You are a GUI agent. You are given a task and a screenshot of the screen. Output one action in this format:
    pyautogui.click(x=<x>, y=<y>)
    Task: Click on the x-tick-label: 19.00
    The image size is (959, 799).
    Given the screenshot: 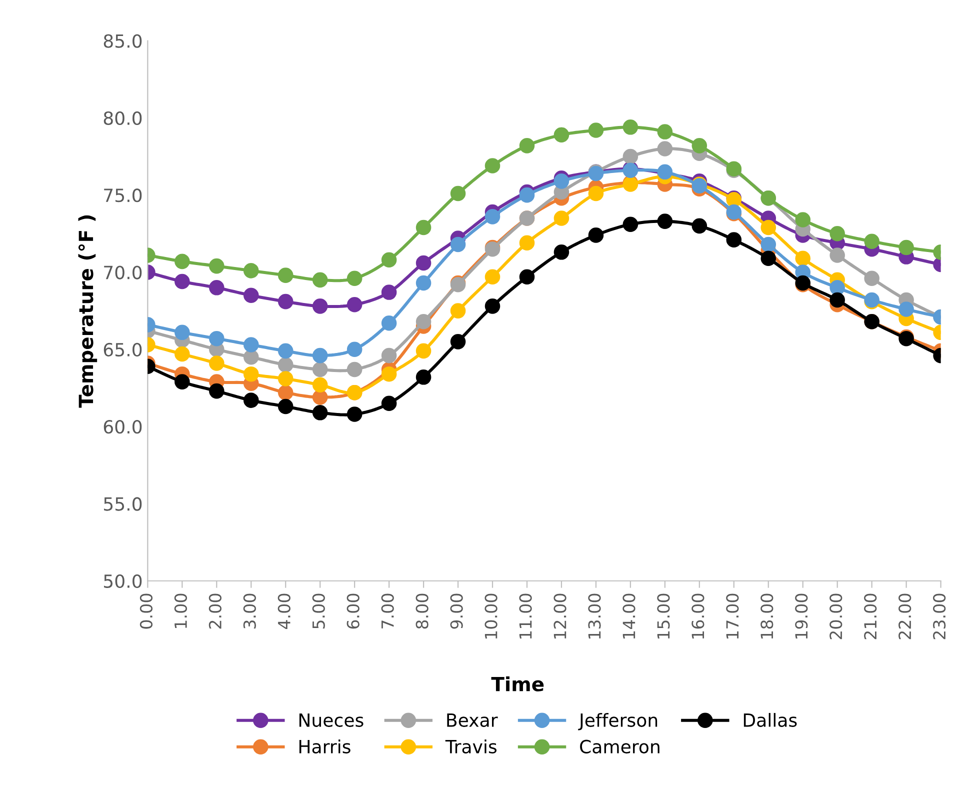 What is the action you would take?
    pyautogui.click(x=801, y=616)
    